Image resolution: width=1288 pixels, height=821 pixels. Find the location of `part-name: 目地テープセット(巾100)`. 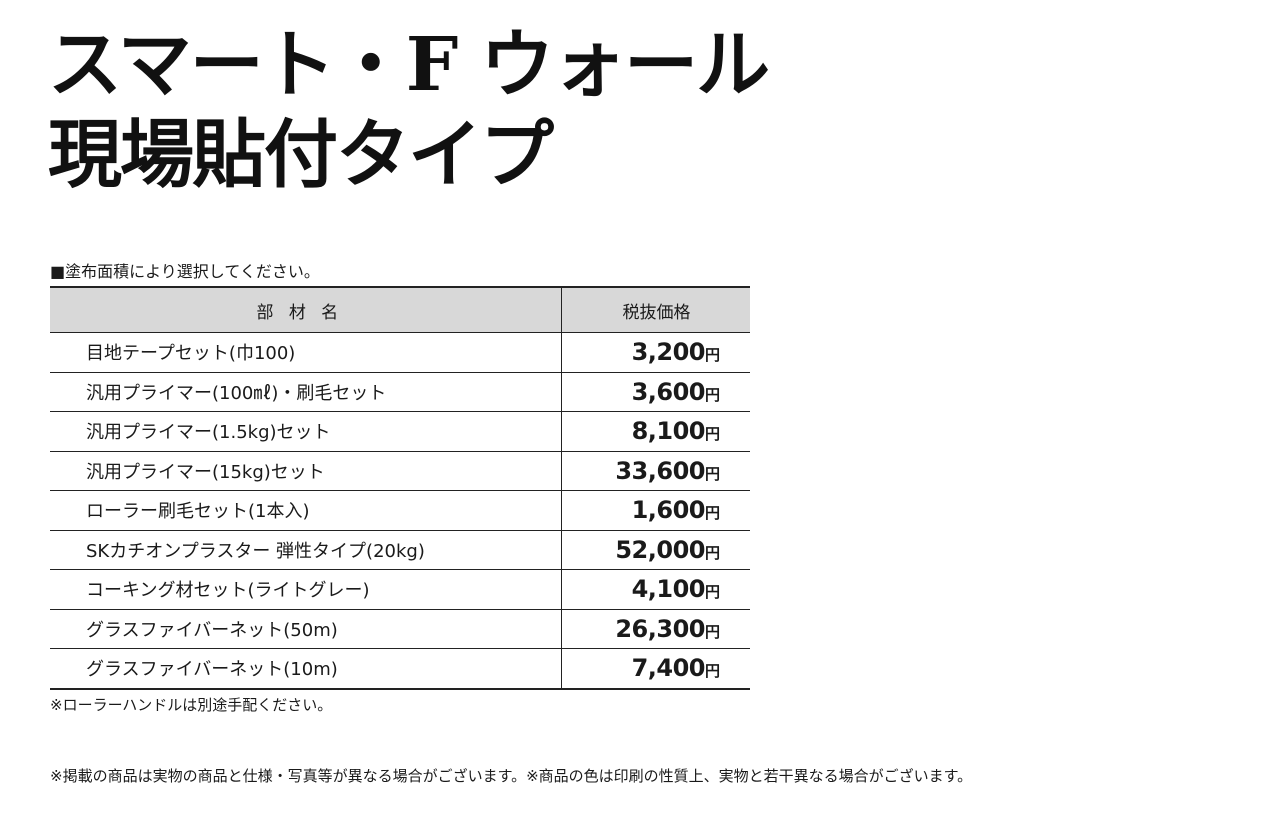

part-name: 目地テープセット(巾100) is located at coordinates (306, 352).